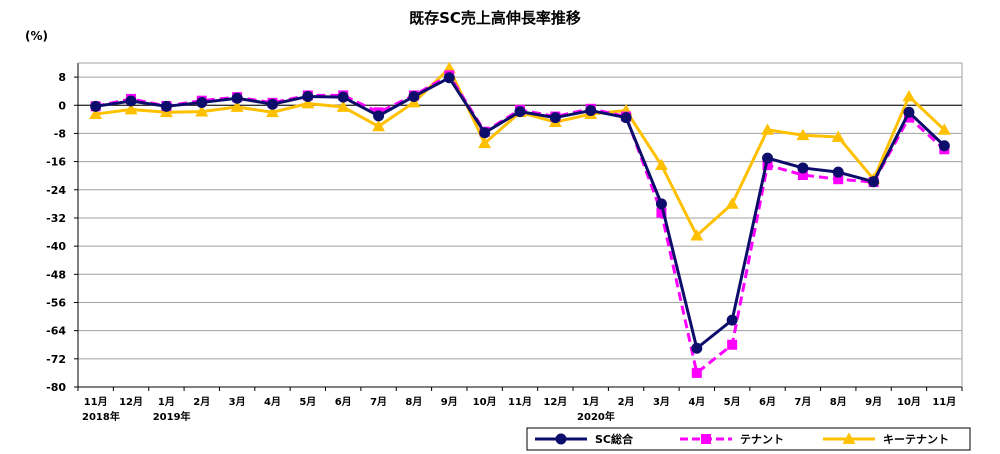  Describe the element at coordinates (62, 105) in the screenshot. I see `y-tick-label: 0` at that location.